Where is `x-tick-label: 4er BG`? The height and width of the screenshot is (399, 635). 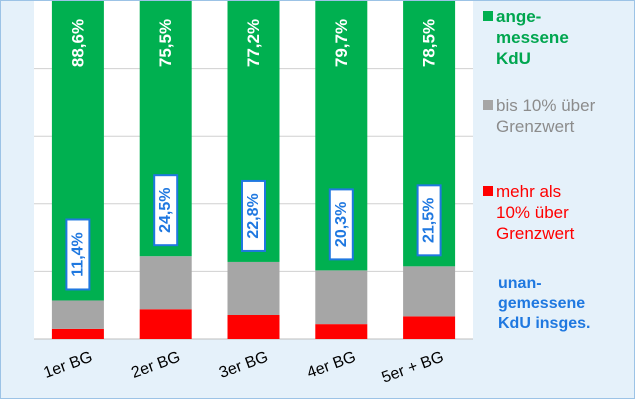 x-tick-label: 4er BG is located at coordinates (331, 365).